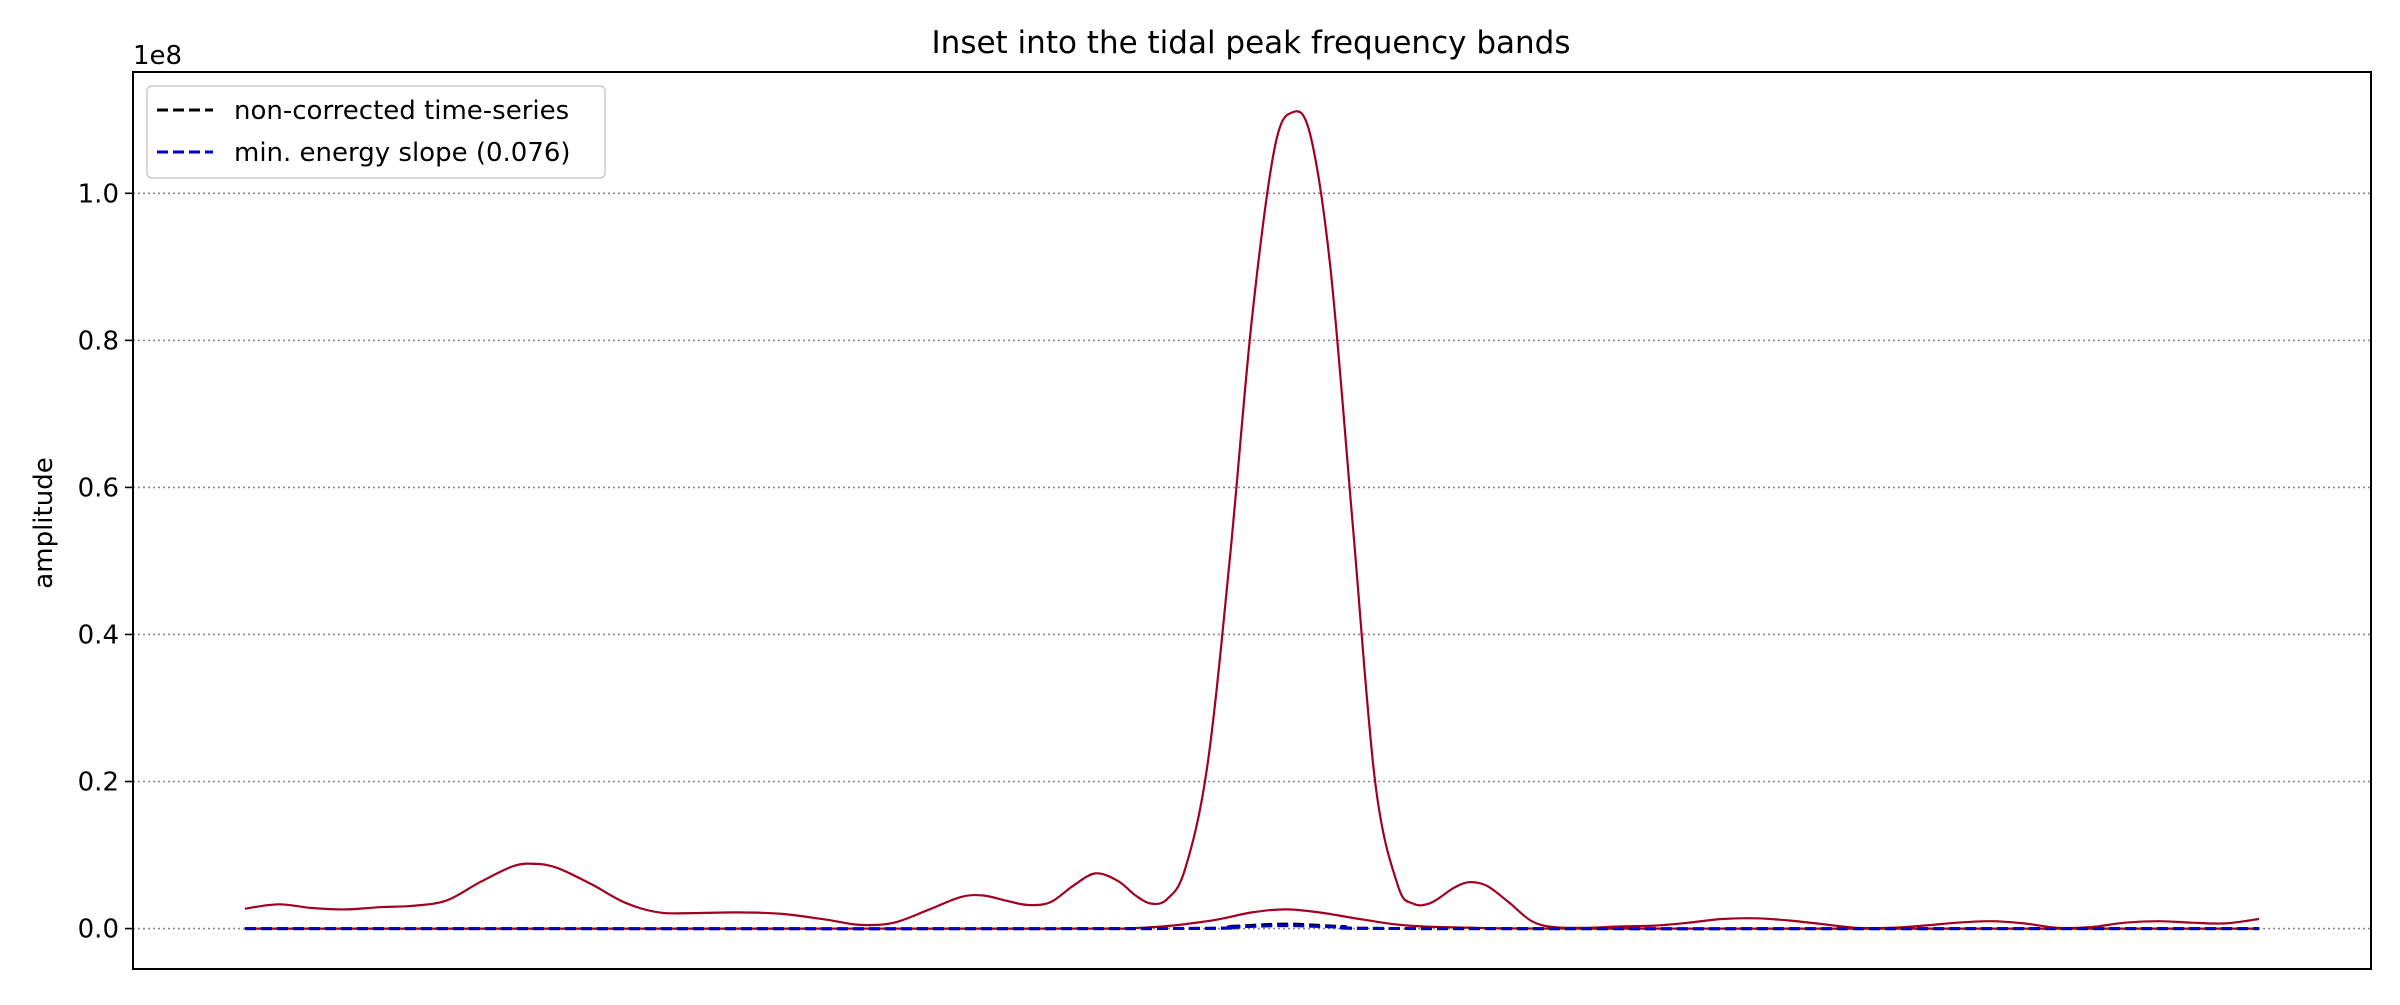 This screenshot has height=1005, width=2400. What do you see at coordinates (98, 341) in the screenshot?
I see `y-tick-label: 0.8` at bounding box center [98, 341].